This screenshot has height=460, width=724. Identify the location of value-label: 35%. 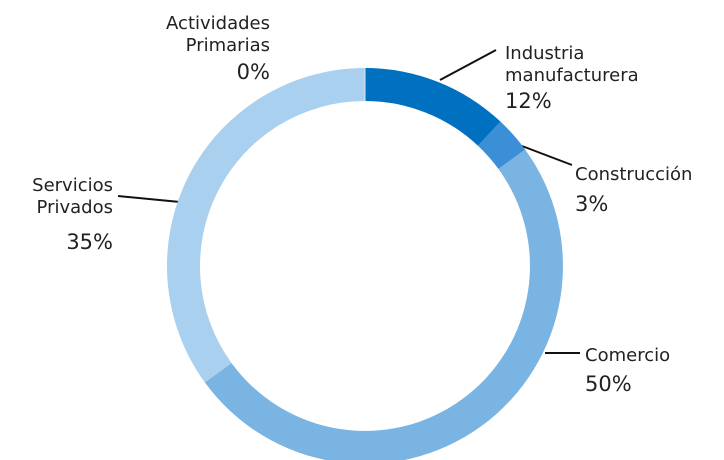
(89, 242).